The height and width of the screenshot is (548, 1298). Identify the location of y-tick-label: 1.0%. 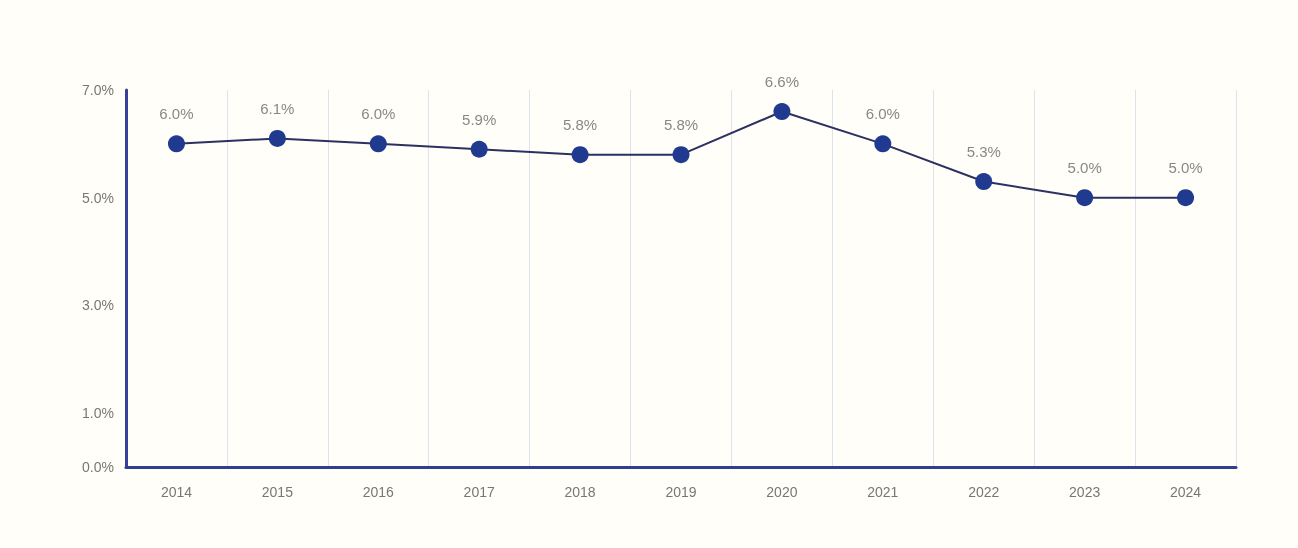
(98, 413).